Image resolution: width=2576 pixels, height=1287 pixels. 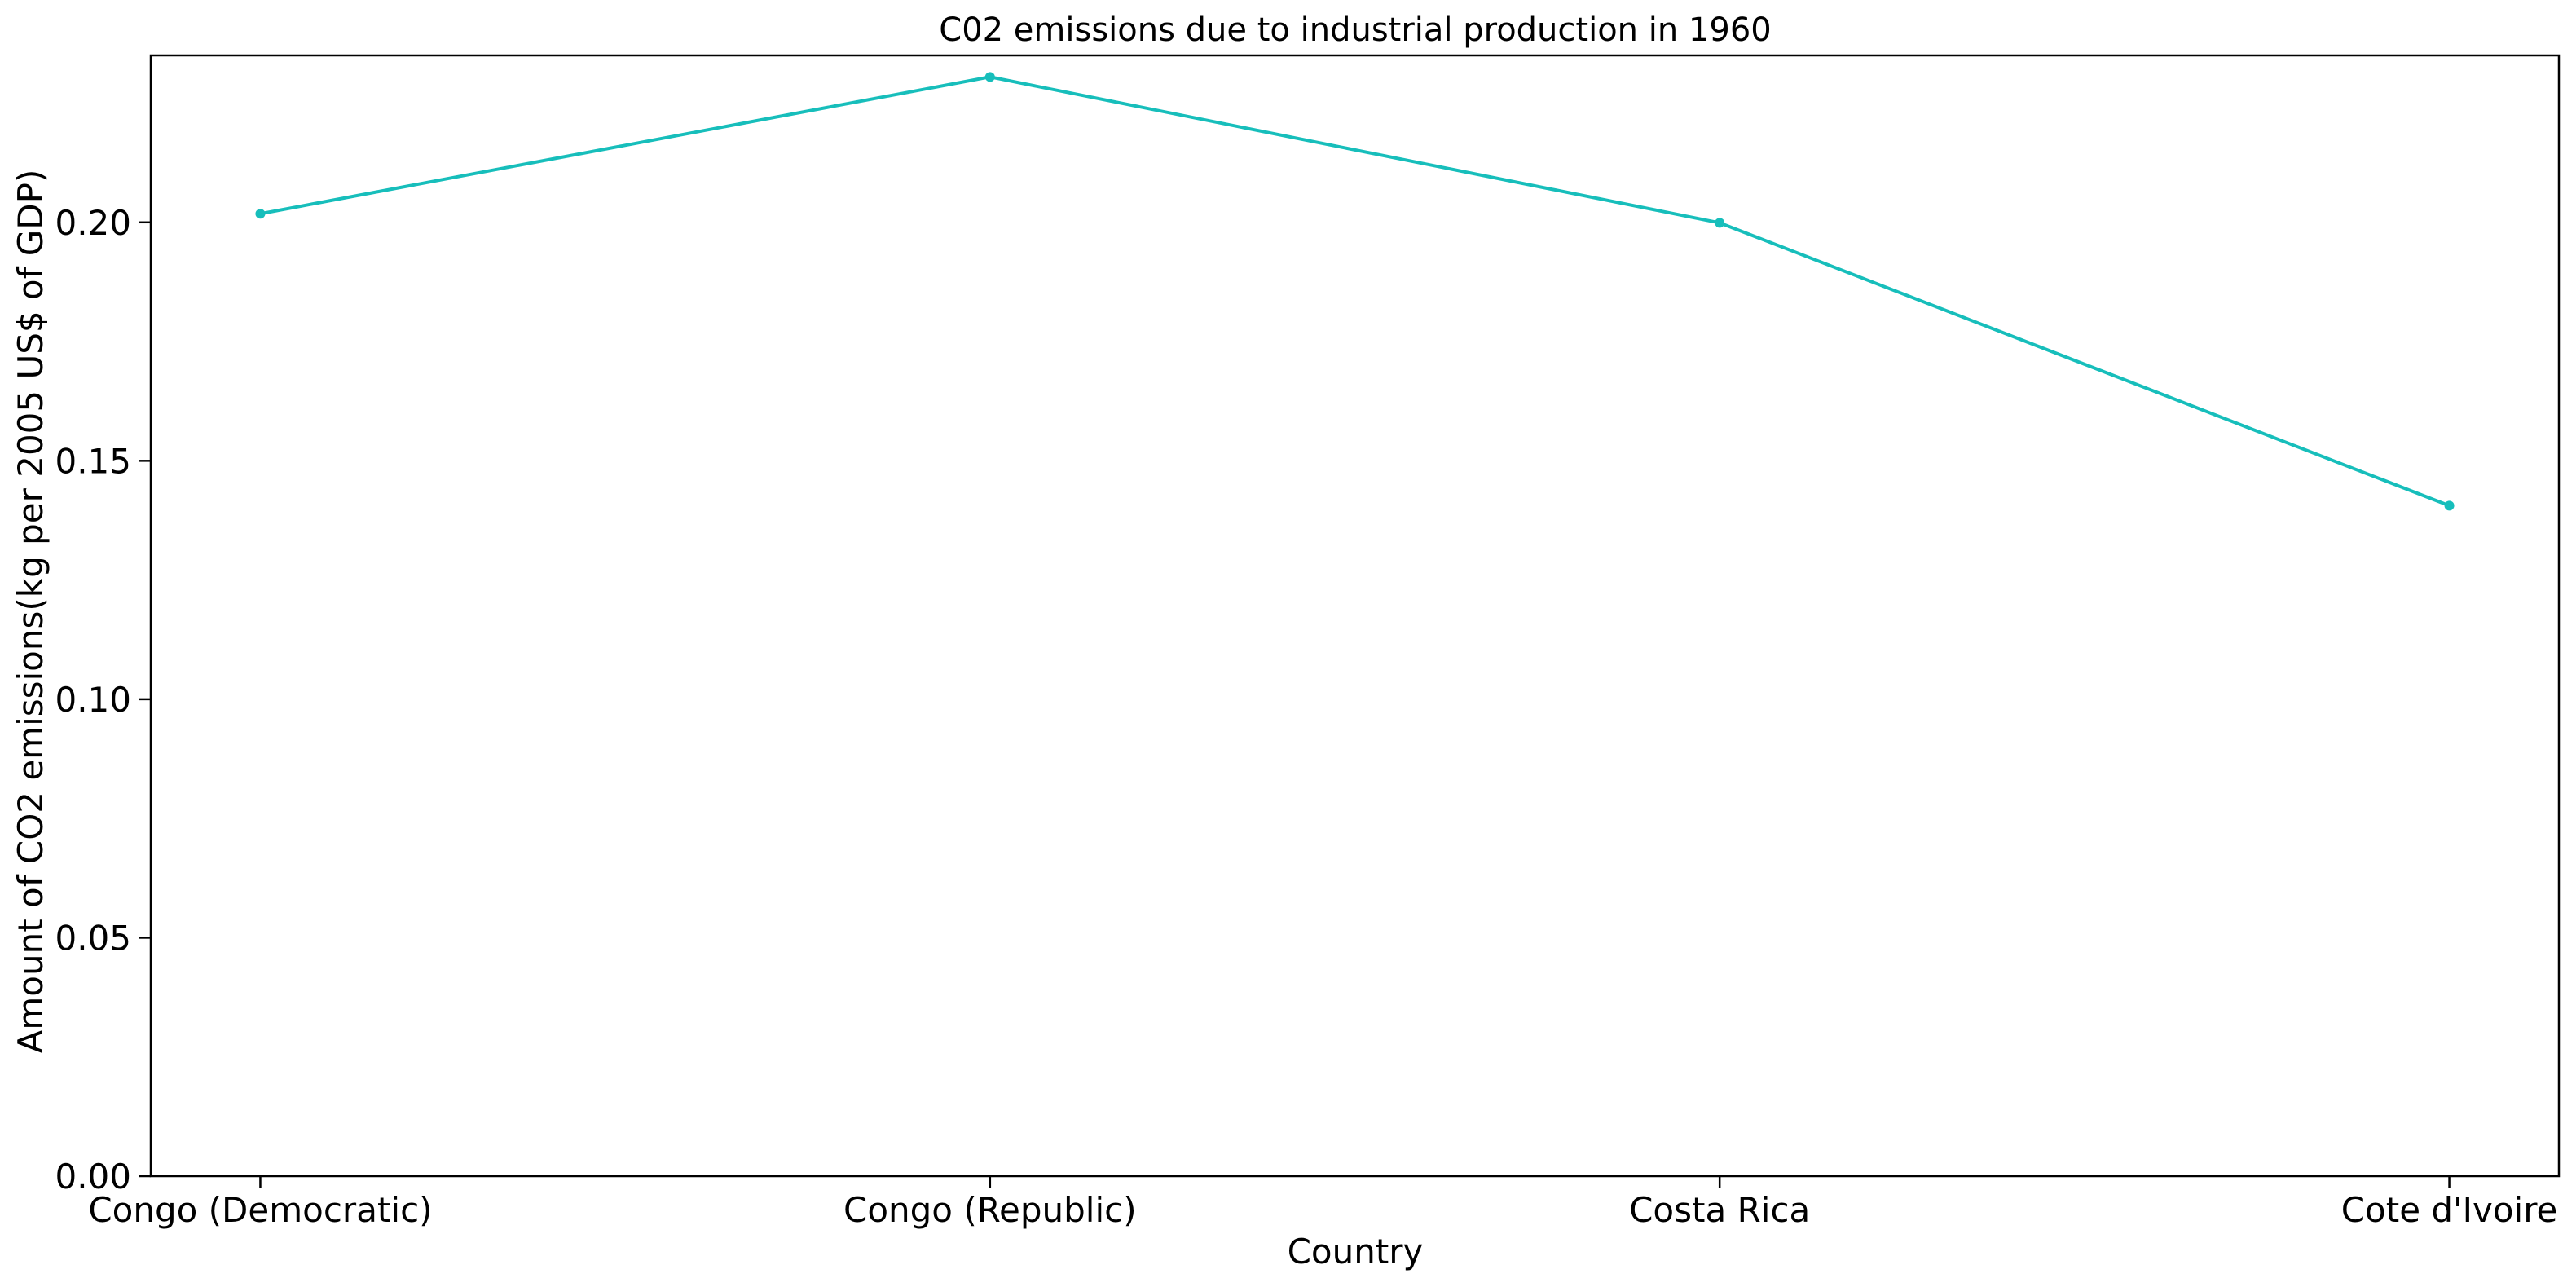 What do you see at coordinates (260, 1210) in the screenshot?
I see `x-tick-label: Congo (Democratic)` at bounding box center [260, 1210].